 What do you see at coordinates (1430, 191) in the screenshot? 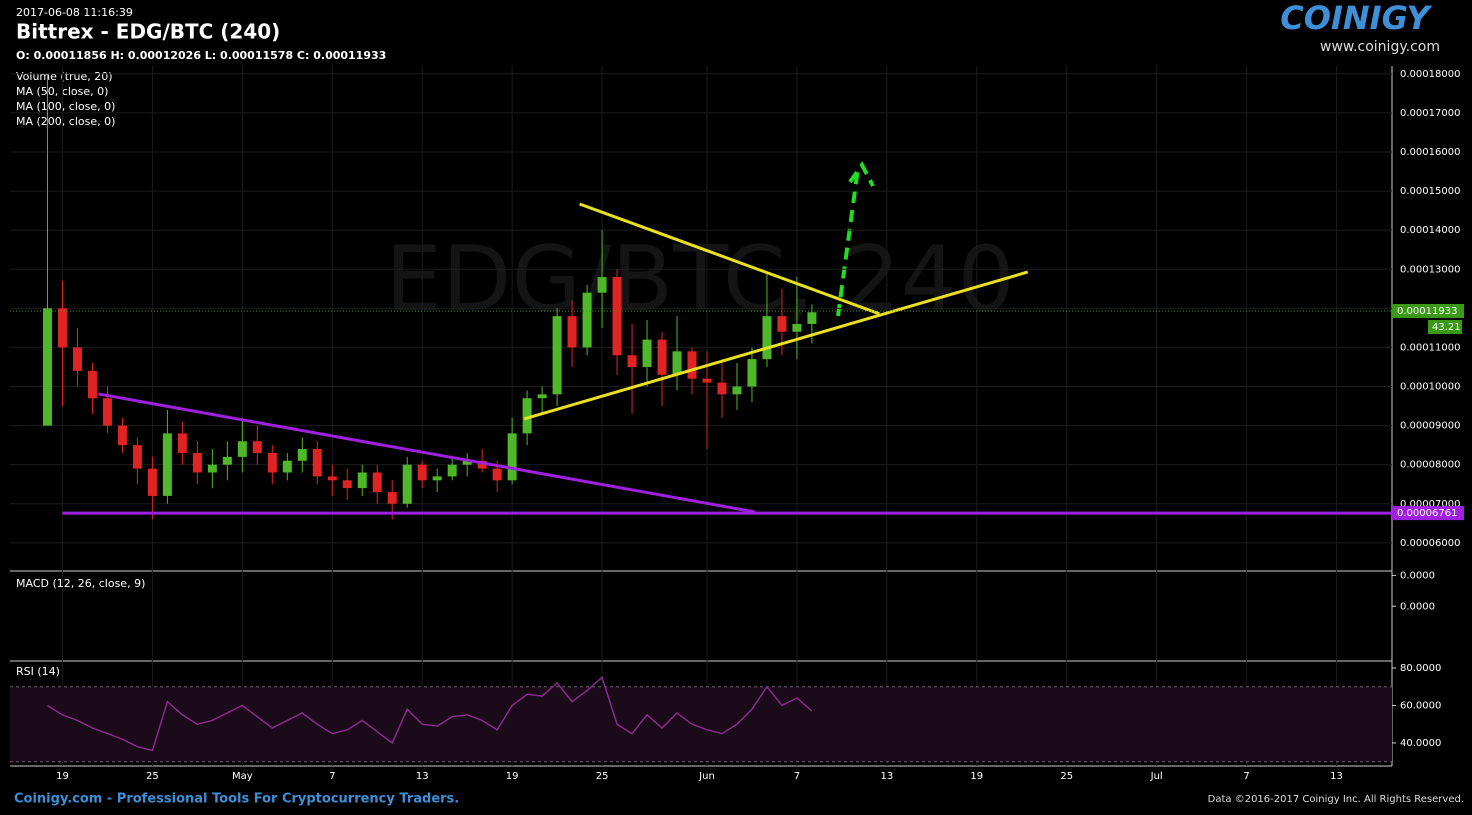
I see `y-tick-label: 0.00015000` at bounding box center [1430, 191].